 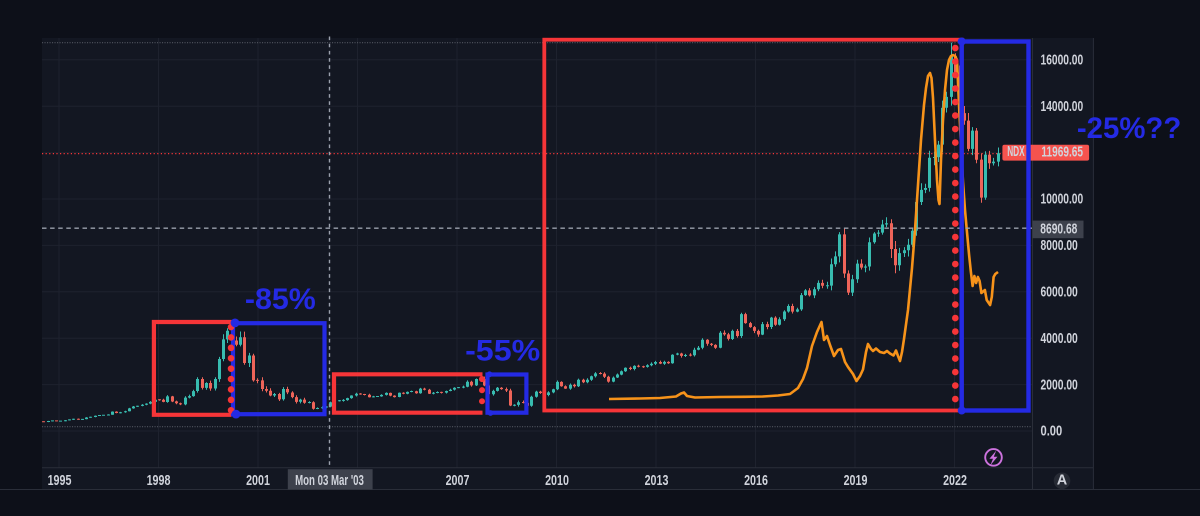 I want to click on svg-text: 0.00, so click(x=1052, y=432).